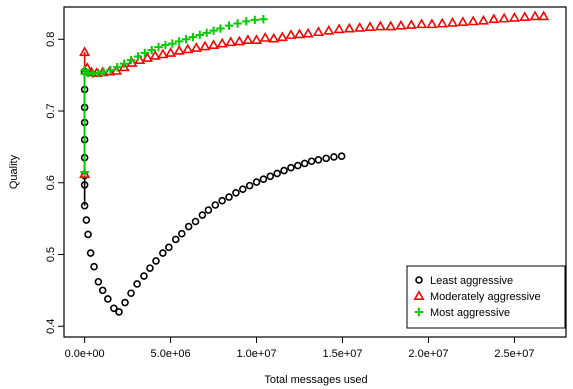 The image size is (573, 389). Describe the element at coordinates (171, 354) in the screenshot. I see `x-tick-label: 5.0e+06` at that location.